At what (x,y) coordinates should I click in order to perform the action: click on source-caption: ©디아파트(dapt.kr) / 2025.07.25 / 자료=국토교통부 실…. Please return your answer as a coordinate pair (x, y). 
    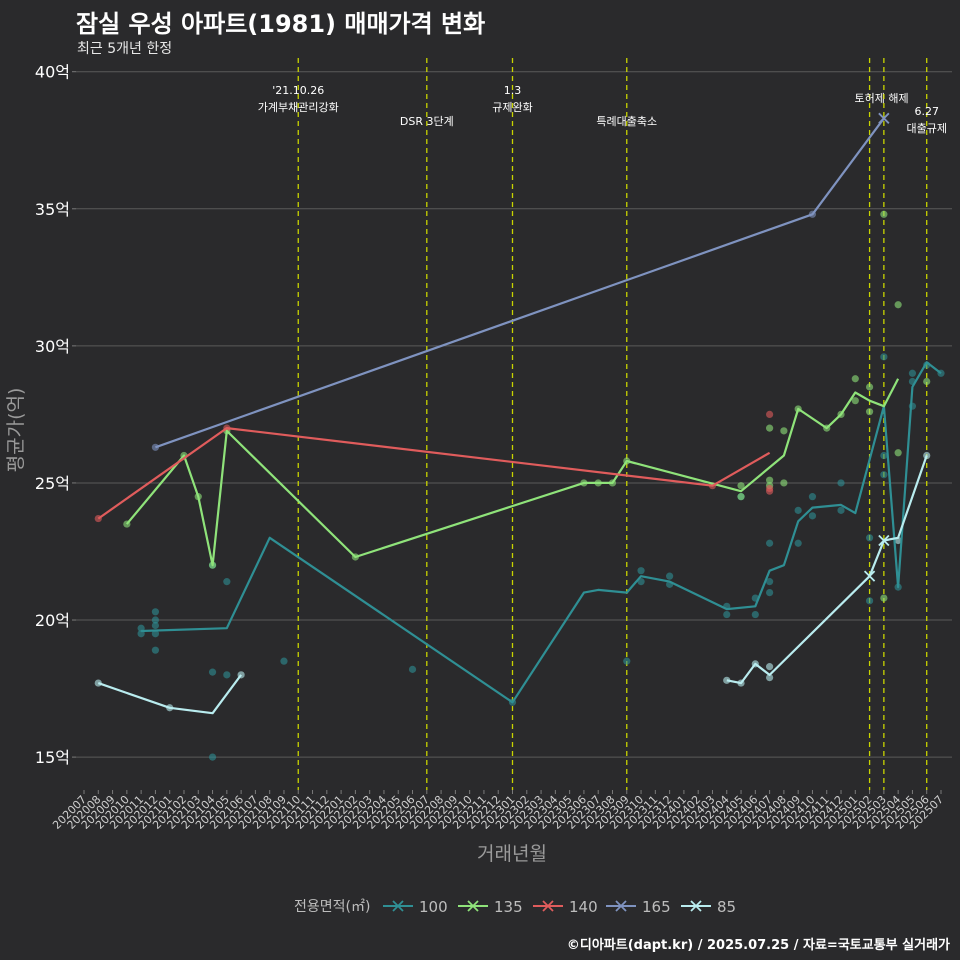
    Looking at the image, I should click on (758, 945).